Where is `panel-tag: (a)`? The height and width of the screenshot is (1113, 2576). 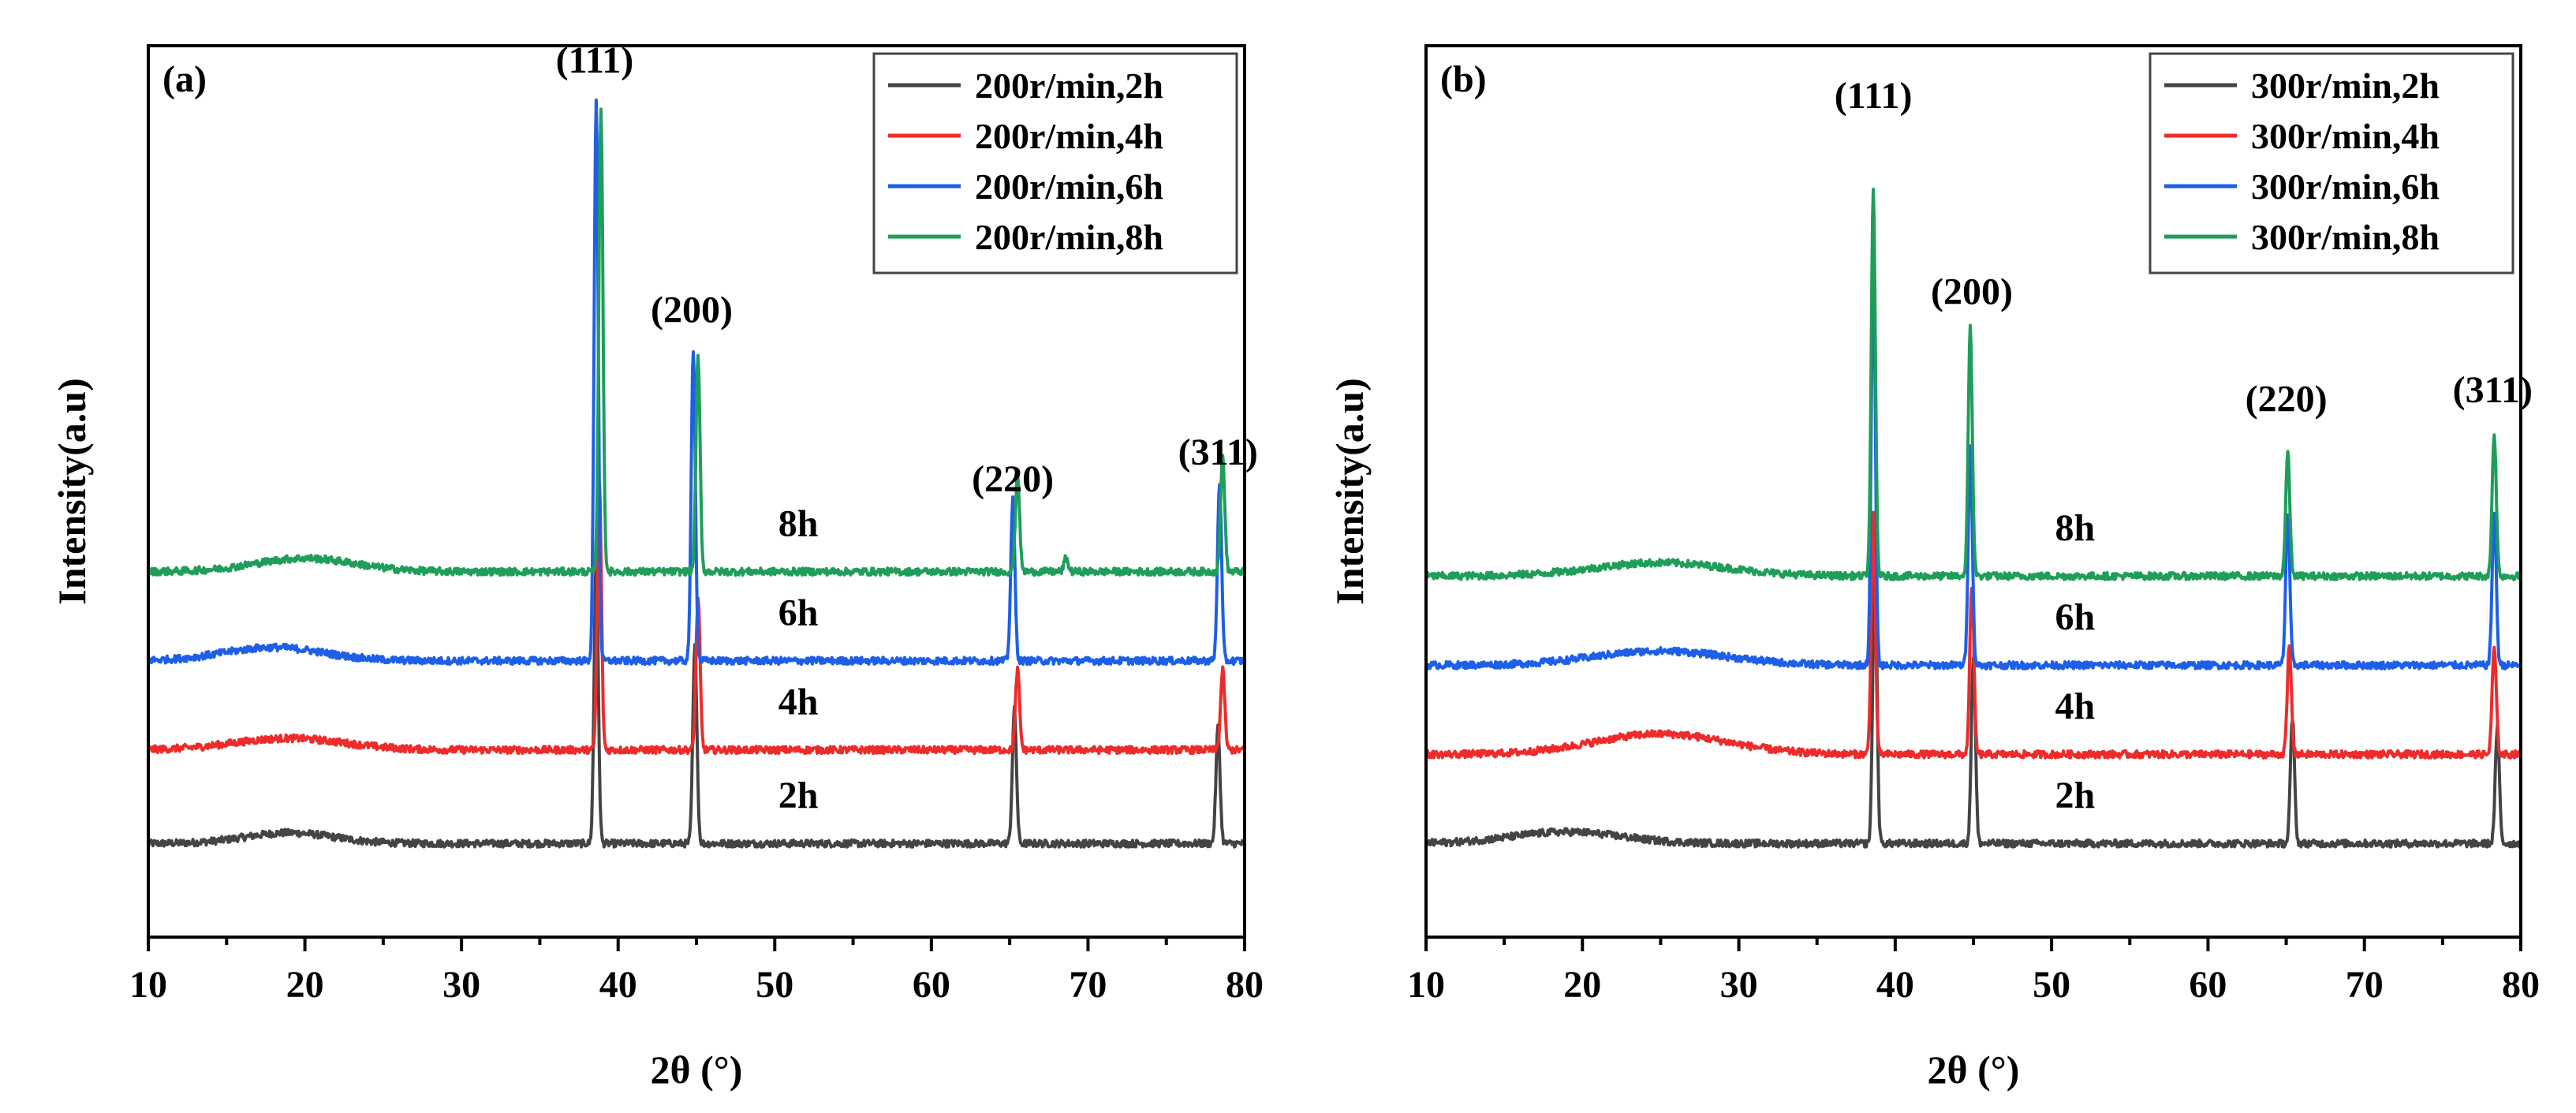
panel-tag: (a) is located at coordinates (184, 79).